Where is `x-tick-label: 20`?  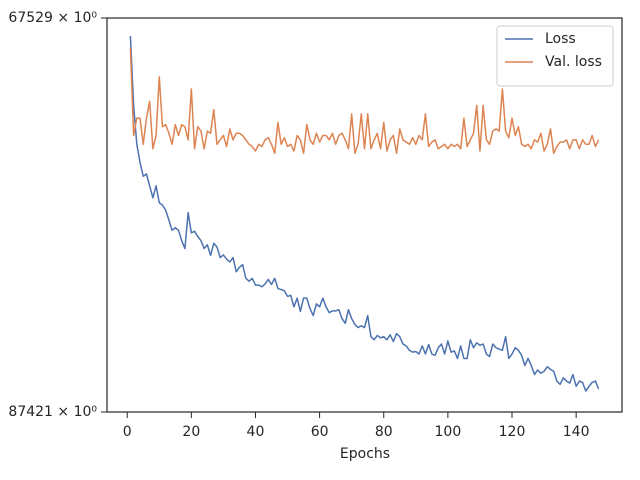 x-tick-label: 20 is located at coordinates (191, 432).